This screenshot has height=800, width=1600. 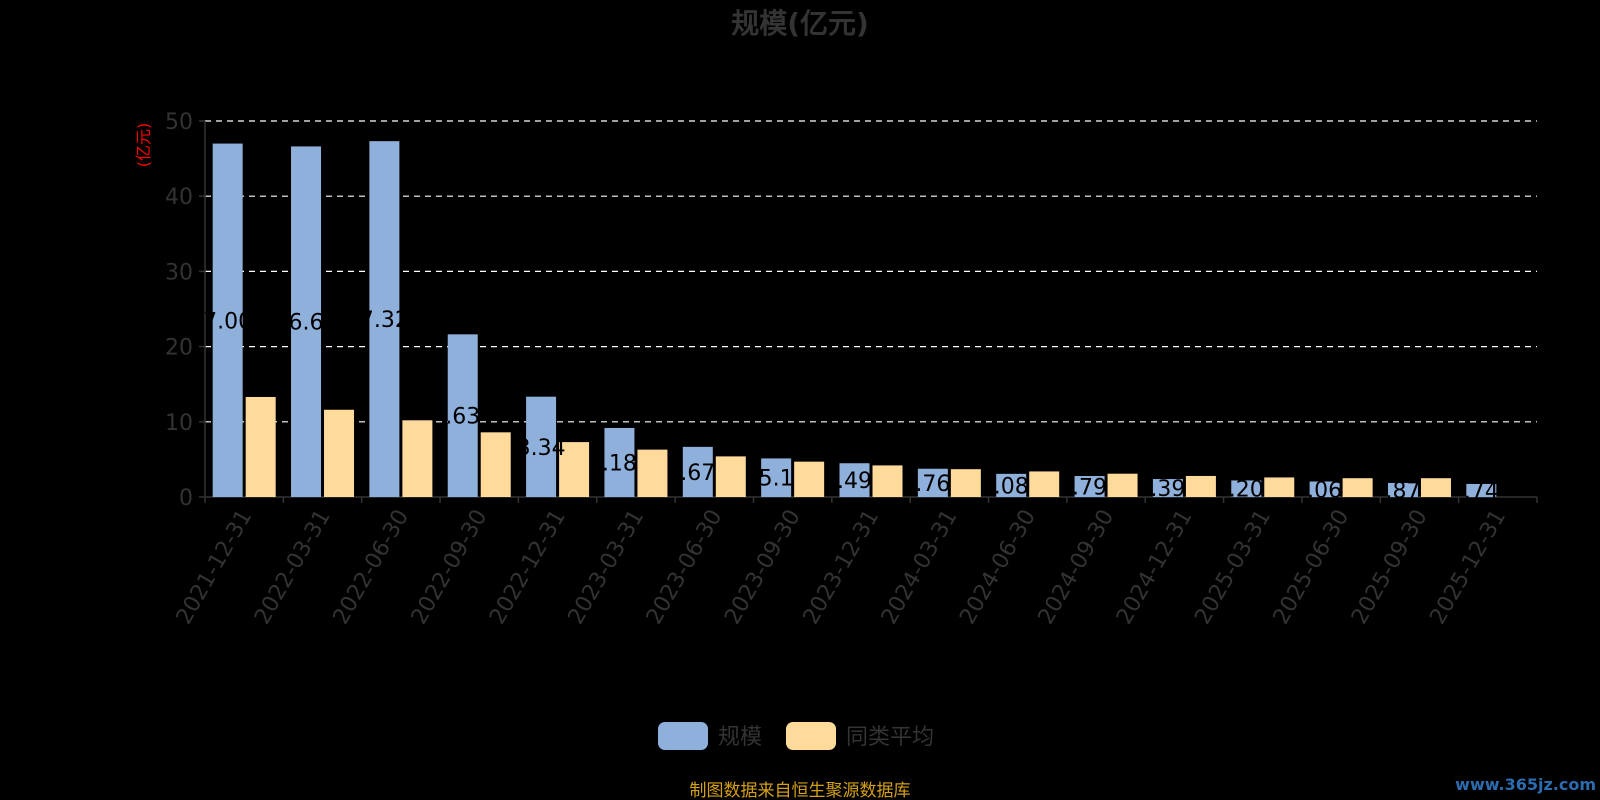 What do you see at coordinates (800, 23) in the screenshot?
I see `chart-title: 规模(亿元)` at bounding box center [800, 23].